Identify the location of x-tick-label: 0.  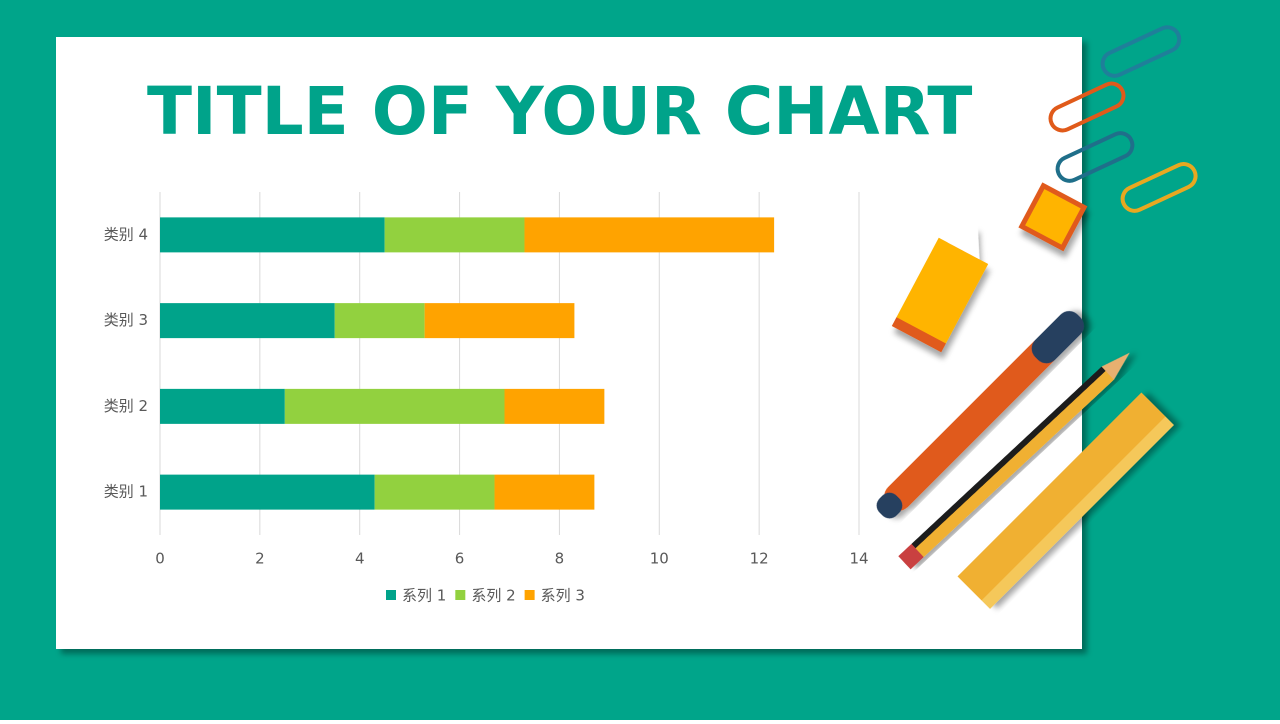
(160, 559).